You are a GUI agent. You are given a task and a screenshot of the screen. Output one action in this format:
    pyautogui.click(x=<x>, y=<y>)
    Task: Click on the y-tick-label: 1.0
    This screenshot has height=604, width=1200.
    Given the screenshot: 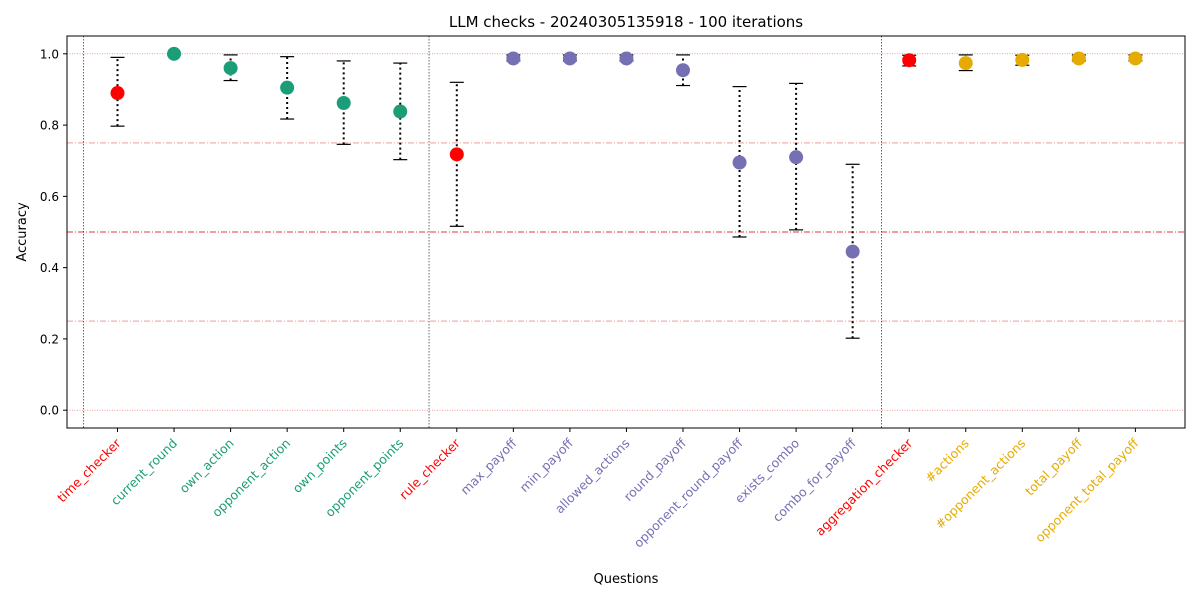 What is the action you would take?
    pyautogui.click(x=49, y=54)
    